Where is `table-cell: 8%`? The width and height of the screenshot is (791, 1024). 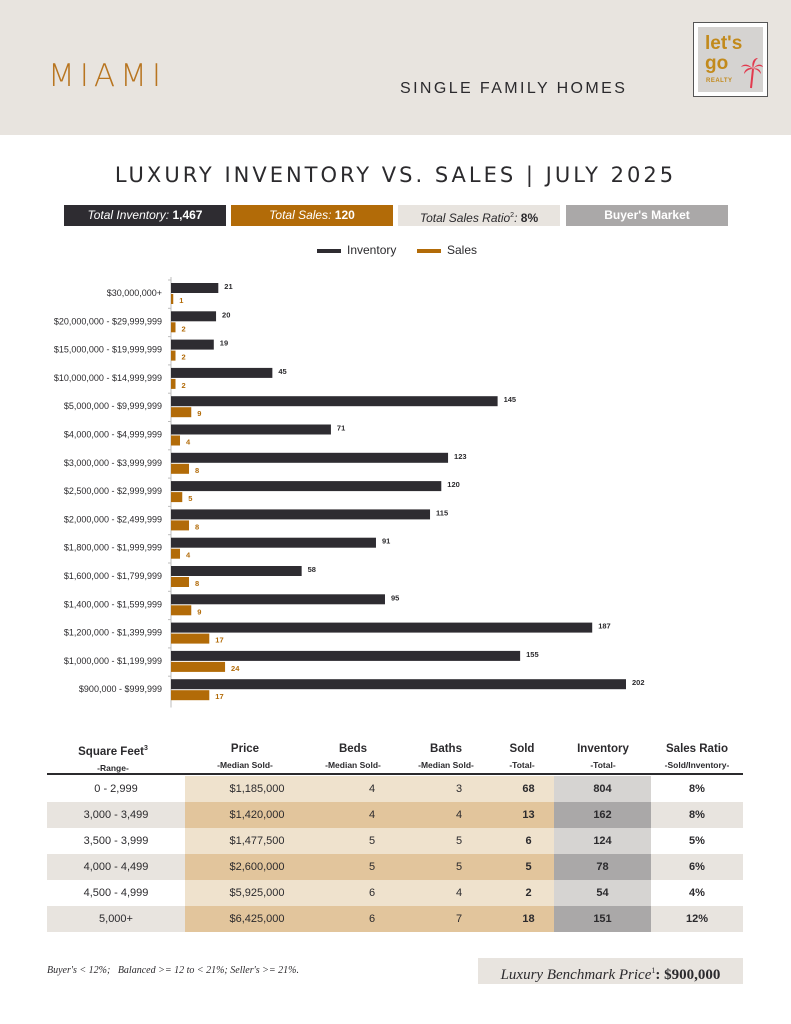
table-cell: 8% is located at coordinates (697, 789).